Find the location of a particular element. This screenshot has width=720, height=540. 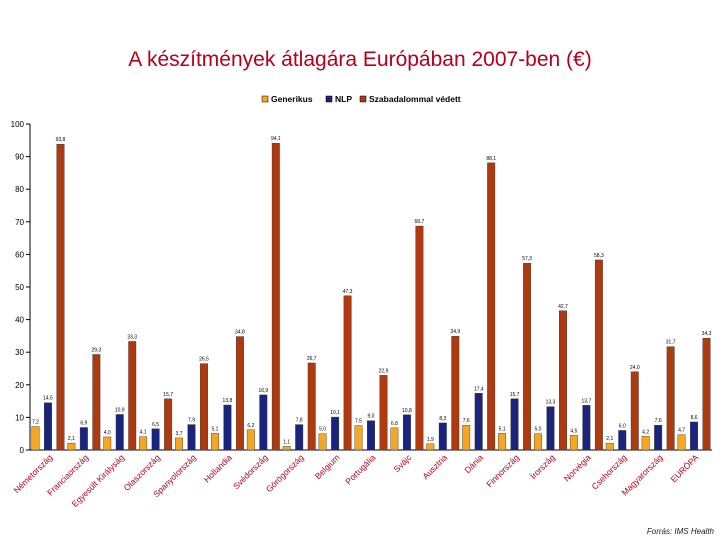

x-tick-label: Írország is located at coordinates (542, 466).